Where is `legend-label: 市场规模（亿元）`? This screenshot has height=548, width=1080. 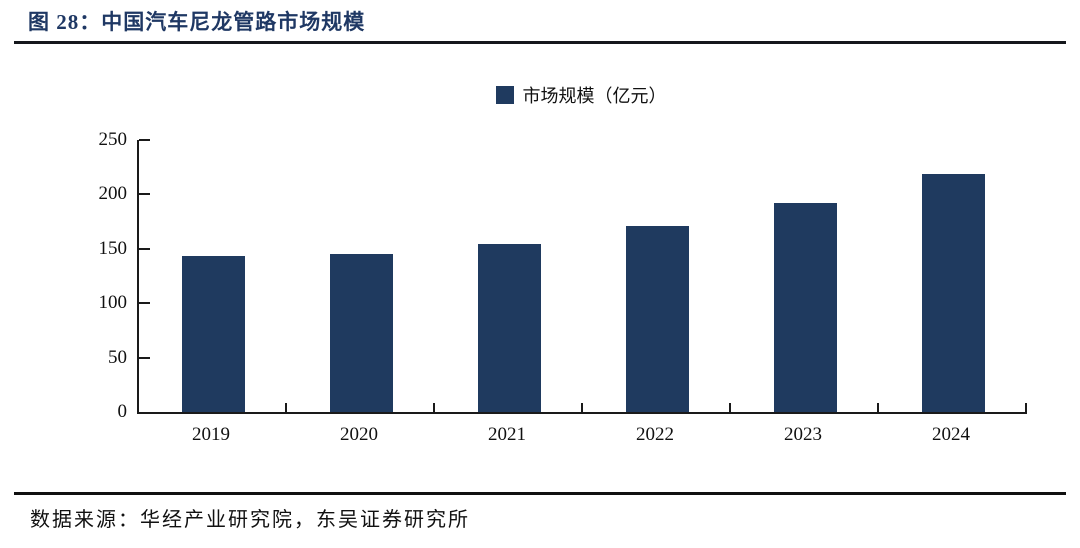 legend-label: 市场规模（亿元） is located at coordinates (594, 96).